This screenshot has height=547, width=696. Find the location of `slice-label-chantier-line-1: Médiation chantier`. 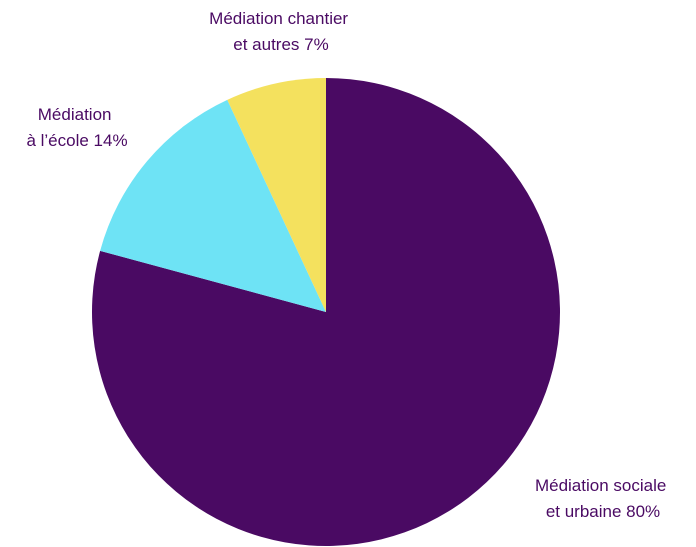

slice-label-chantier-line-1: Médiation chantier is located at coordinates (278, 18).